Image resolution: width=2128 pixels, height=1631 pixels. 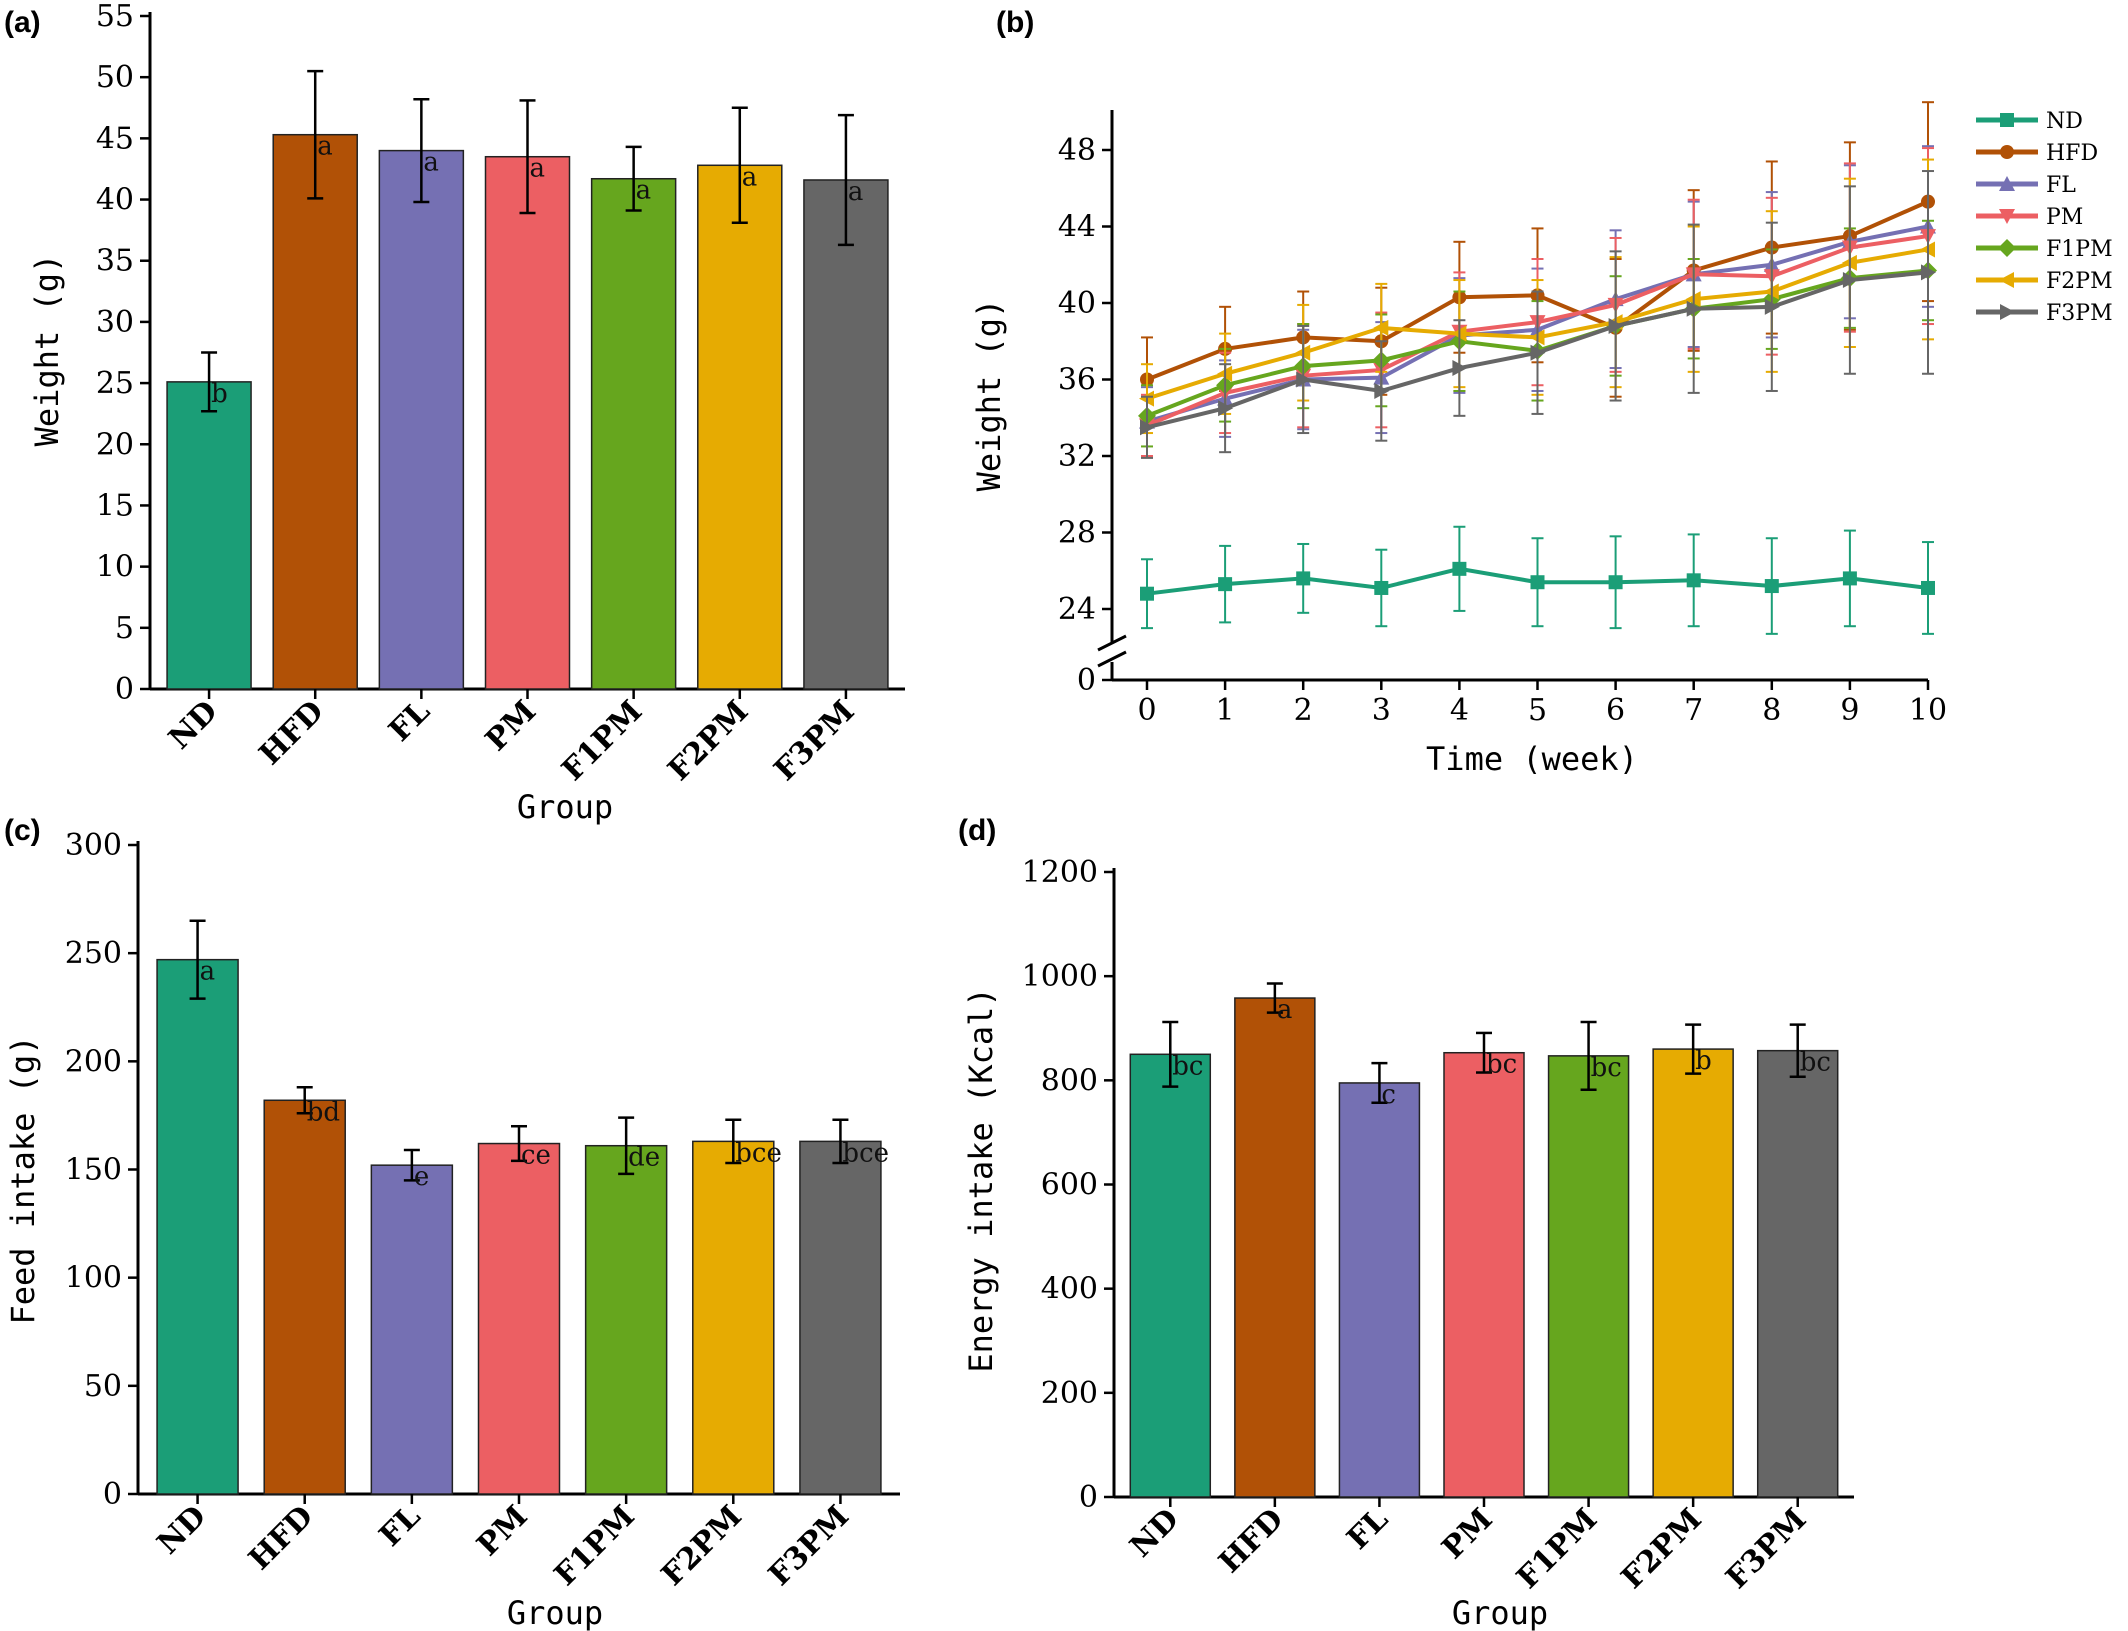 What do you see at coordinates (626, 1319) in the screenshot?
I see `bar-f1pm` at bounding box center [626, 1319].